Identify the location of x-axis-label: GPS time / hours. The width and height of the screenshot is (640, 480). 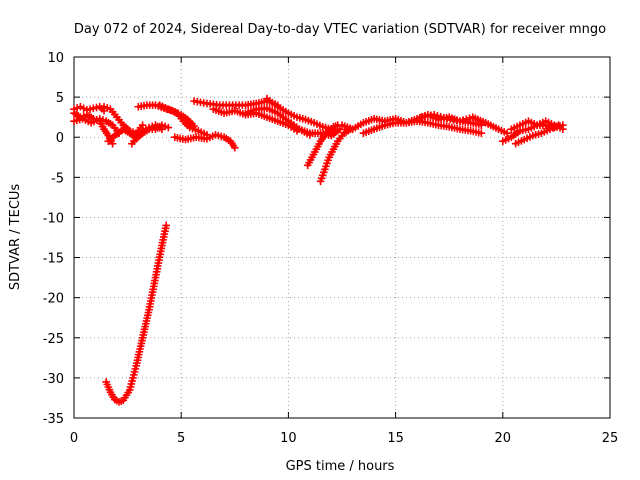
(340, 466).